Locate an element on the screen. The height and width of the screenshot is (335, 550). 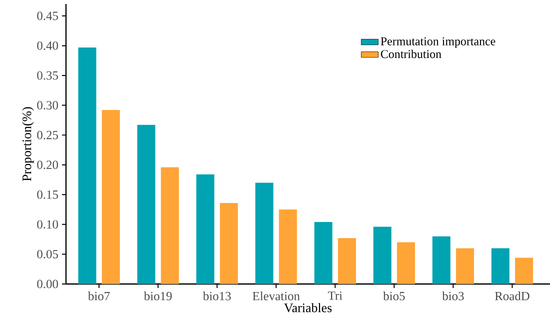
x-tick-label: bio5 is located at coordinates (394, 296).